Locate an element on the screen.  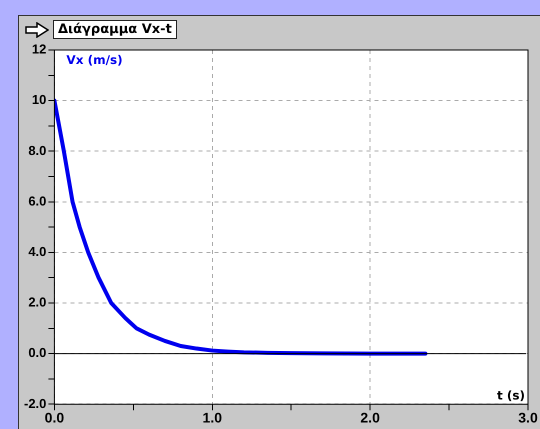
y-tick-label: 10 is located at coordinates (39, 100).